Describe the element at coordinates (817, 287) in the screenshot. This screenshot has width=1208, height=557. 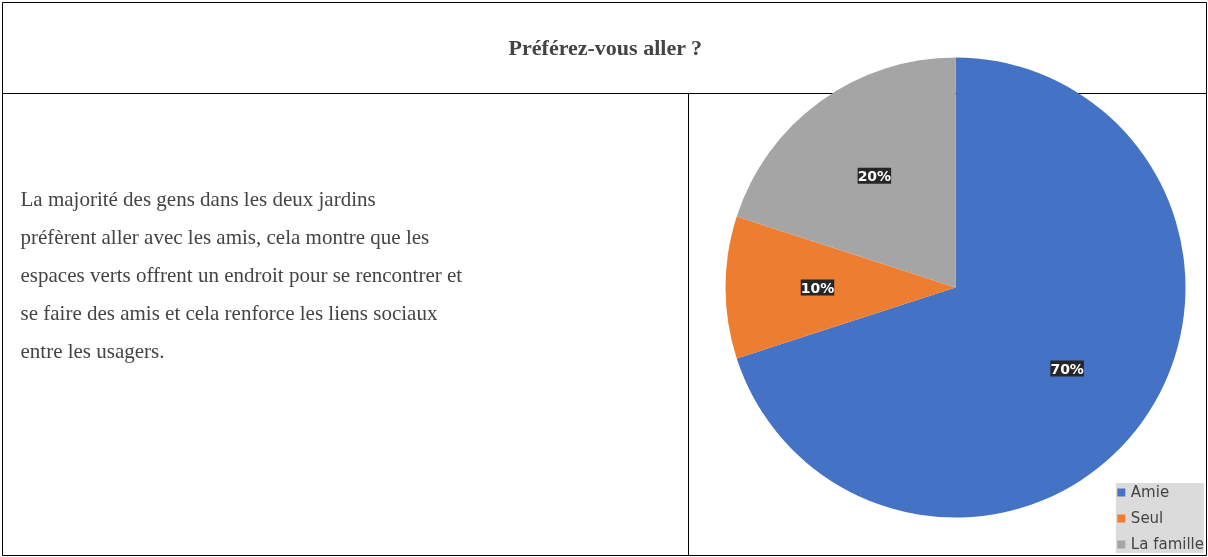
I see `data-label: 10%` at that location.